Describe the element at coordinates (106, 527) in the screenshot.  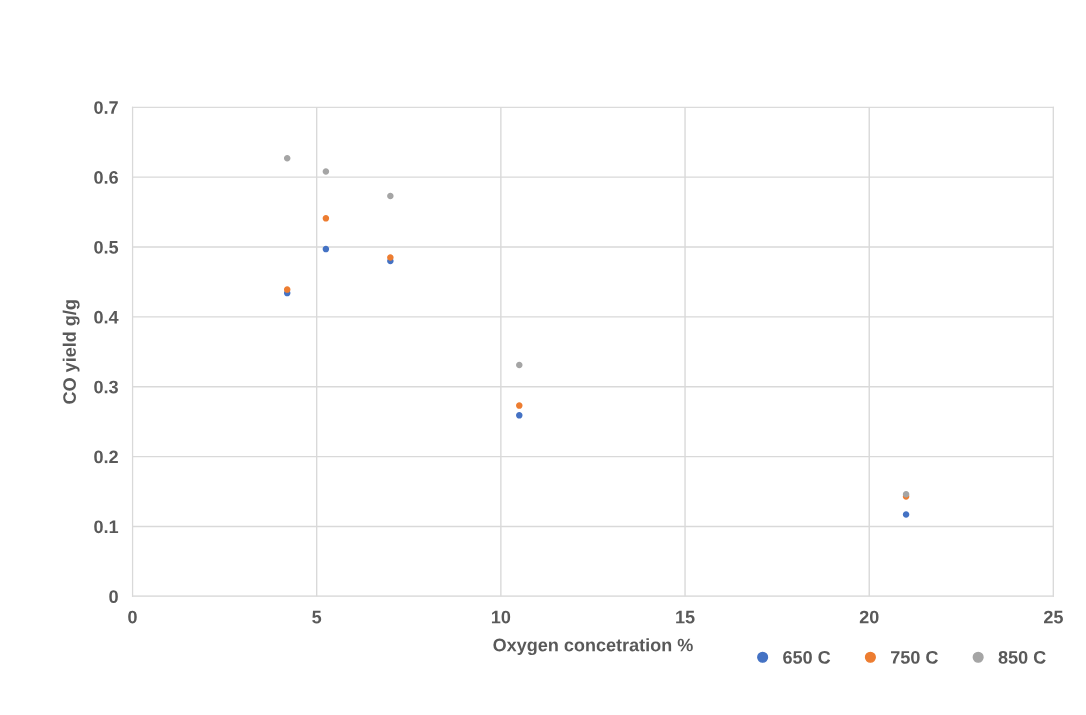
I see `y-tick-label: 0.1` at that location.